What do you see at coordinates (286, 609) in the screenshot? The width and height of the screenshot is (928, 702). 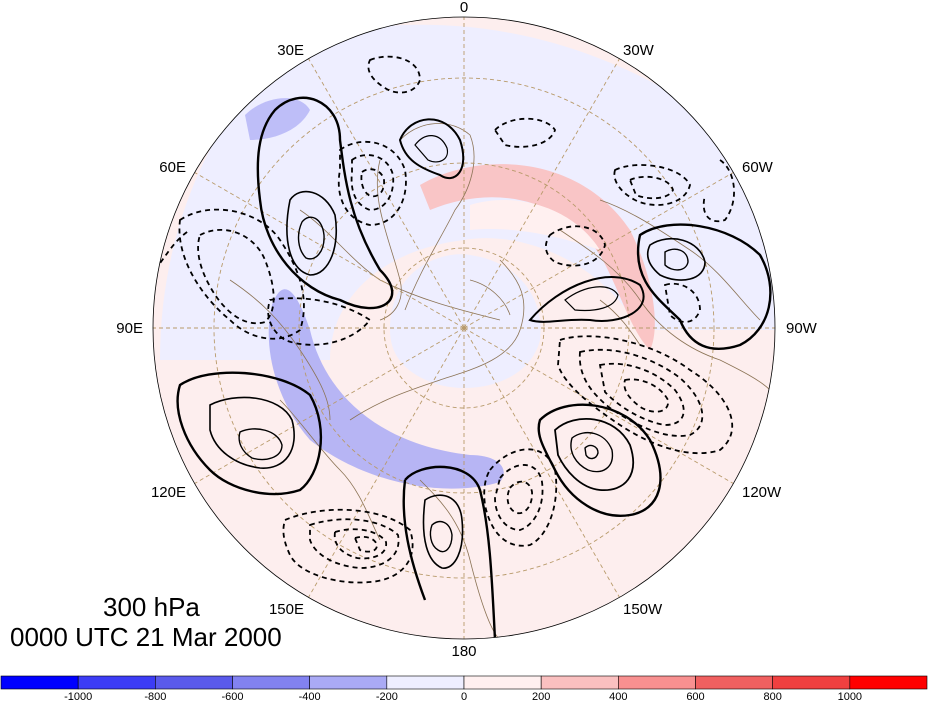 I see `lon-label-150e: 150E` at bounding box center [286, 609].